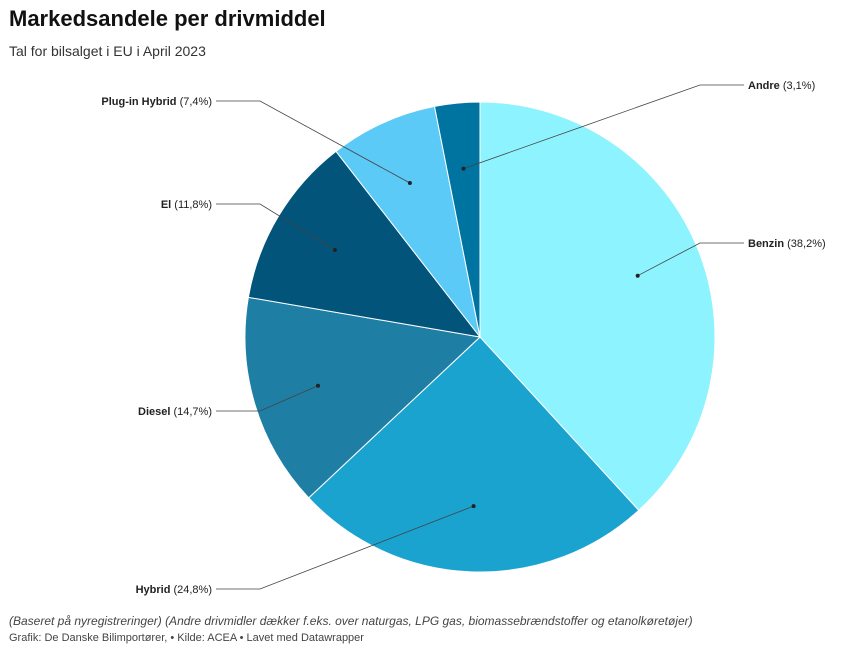 This screenshot has width=859, height=653. What do you see at coordinates (603, 126) in the screenshot?
I see `leader-line-andre` at bounding box center [603, 126].